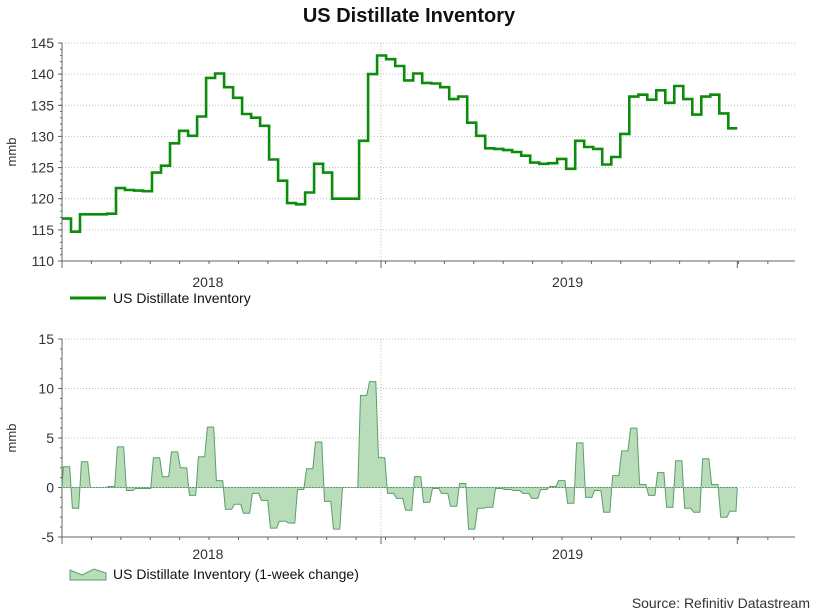  What do you see at coordinates (50, 438) in the screenshot?
I see `y-tick-label: 5` at bounding box center [50, 438].